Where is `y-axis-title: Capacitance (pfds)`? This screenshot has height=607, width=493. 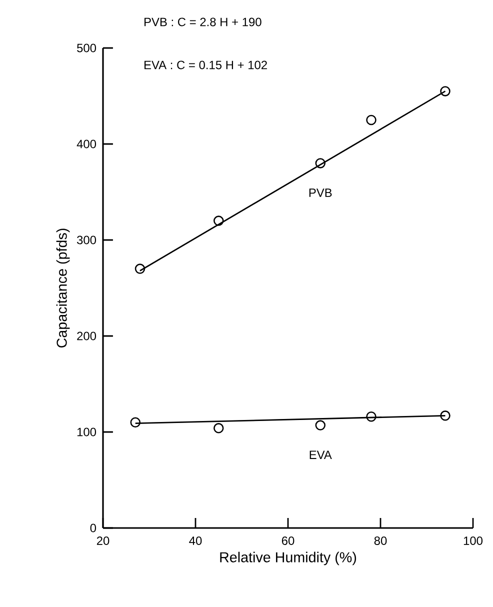
y-axis-title: Capacitance (pfds) is located at coordinates (63, 288).